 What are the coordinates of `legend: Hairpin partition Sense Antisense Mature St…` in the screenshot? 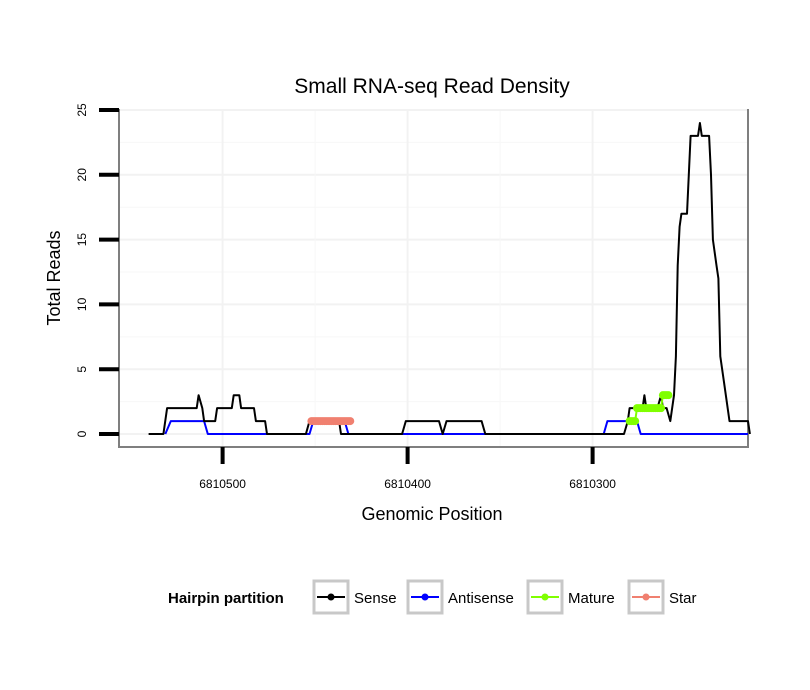 It's located at (432, 597).